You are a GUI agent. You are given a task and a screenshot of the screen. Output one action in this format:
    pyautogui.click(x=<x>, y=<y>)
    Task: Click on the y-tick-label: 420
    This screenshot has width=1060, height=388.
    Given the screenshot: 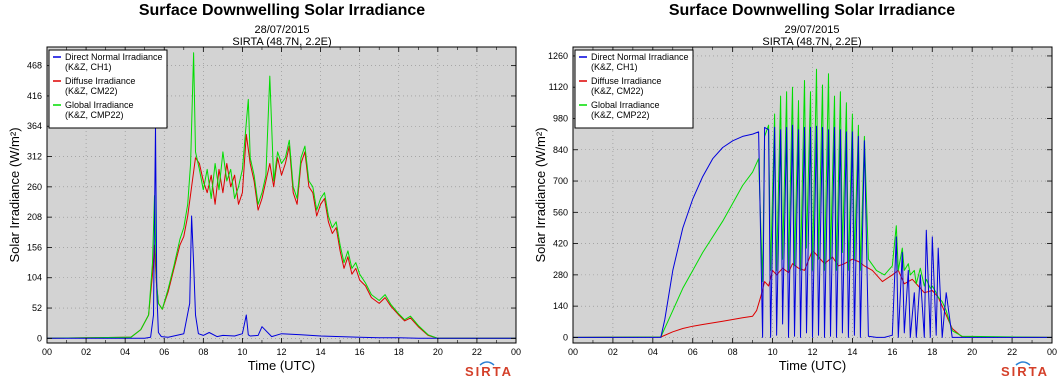 What is the action you would take?
    pyautogui.click(x=560, y=244)
    